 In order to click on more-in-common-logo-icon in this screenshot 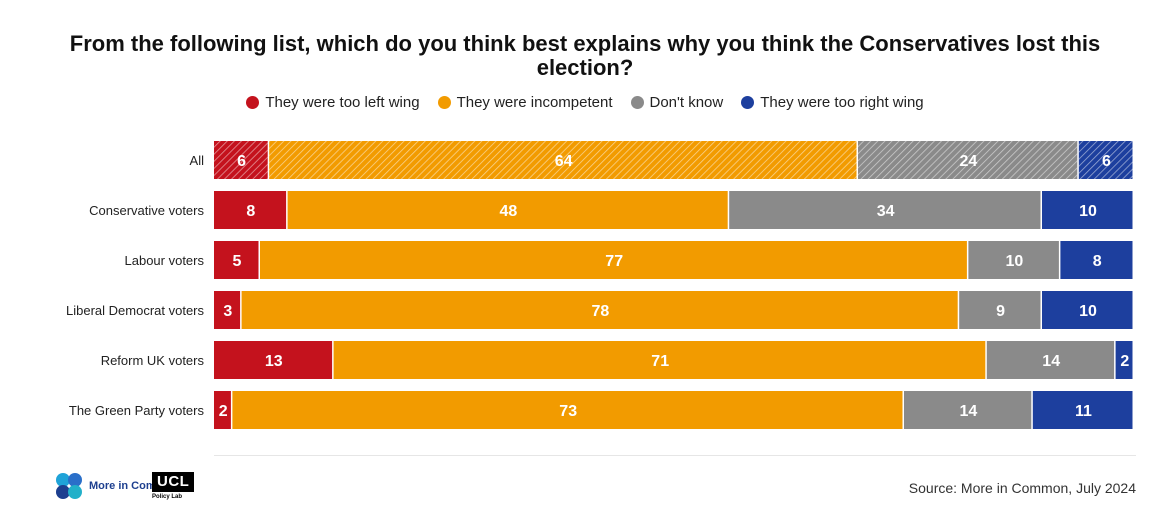, I will do `click(69, 486)`.